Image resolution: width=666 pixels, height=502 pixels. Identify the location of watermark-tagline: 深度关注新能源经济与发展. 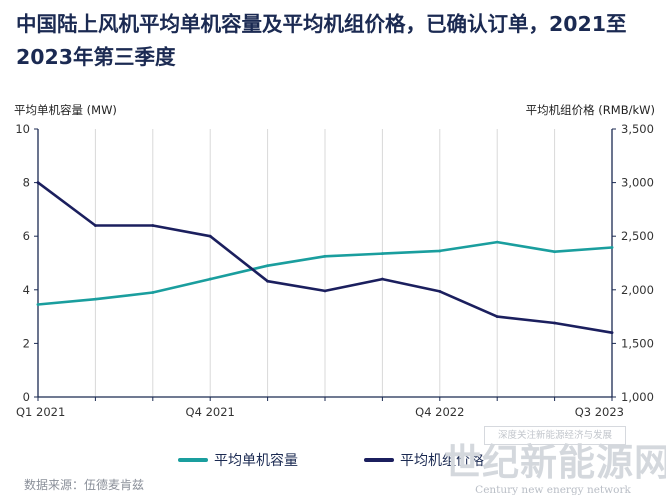
(555, 435).